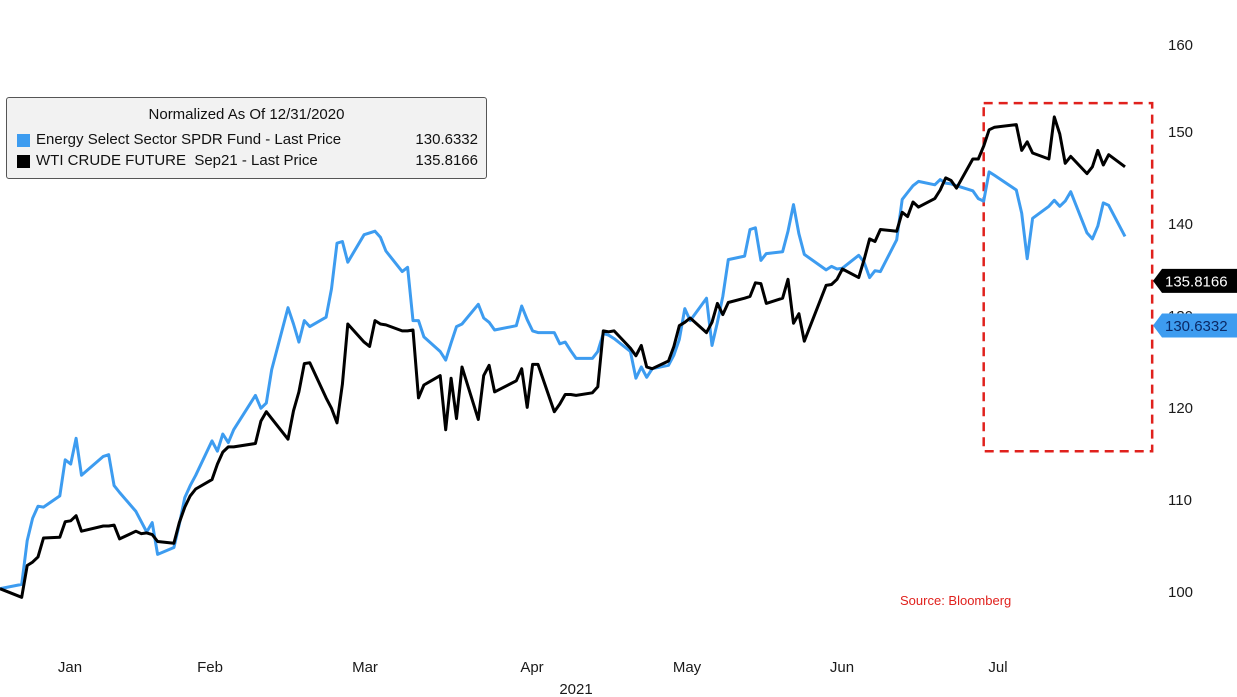 This screenshot has height=697, width=1237. Describe the element at coordinates (210, 667) in the screenshot. I see `x-tick-label: Feb` at that location.